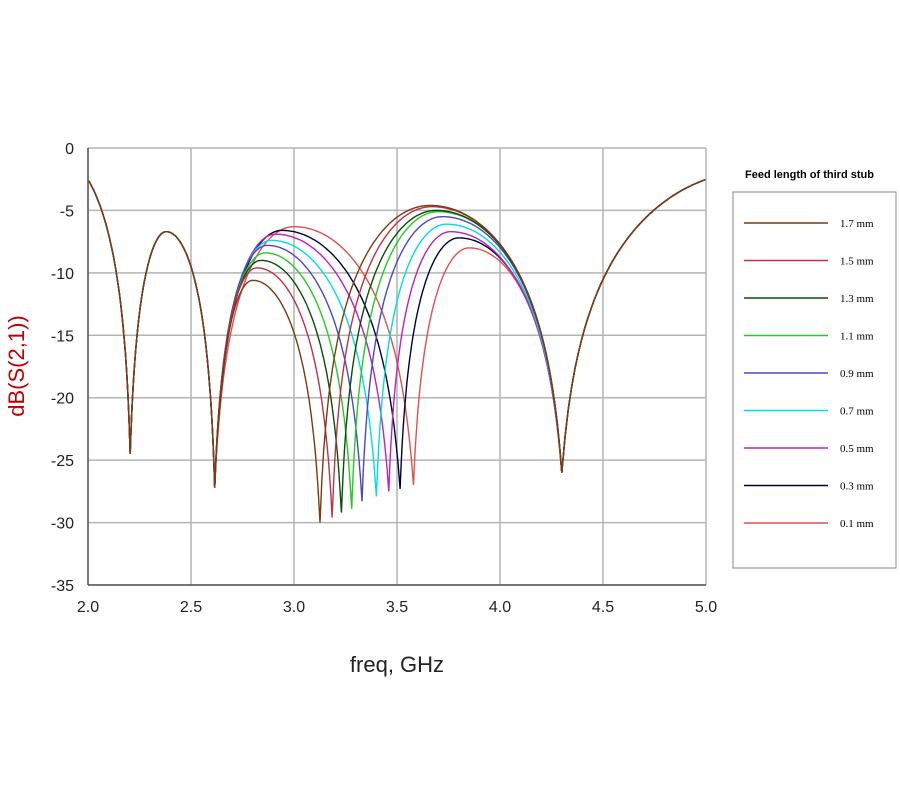 The height and width of the screenshot is (800, 900). What do you see at coordinates (88, 607) in the screenshot?
I see `x-tick-label: 2.0` at bounding box center [88, 607].